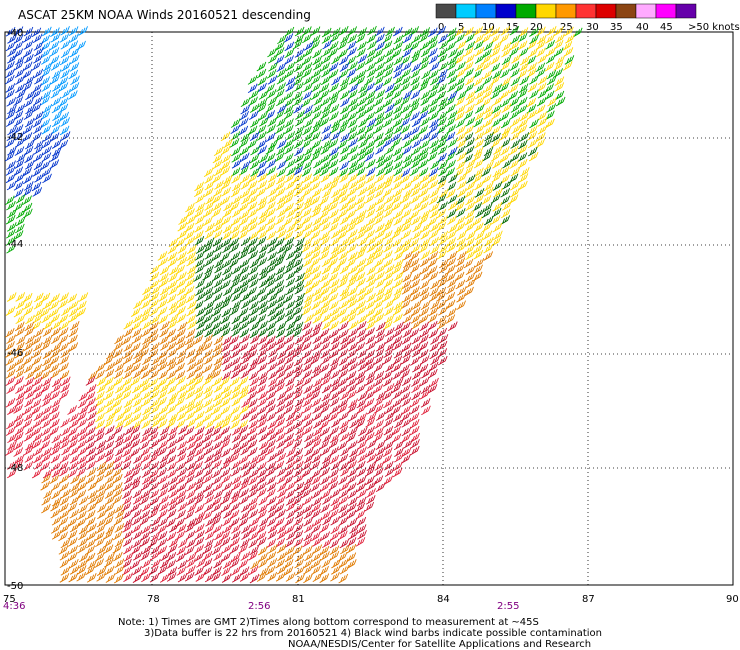 The image size is (740, 650). What do you see at coordinates (298, 599) in the screenshot?
I see `longitude-label: 81` at bounding box center [298, 599].